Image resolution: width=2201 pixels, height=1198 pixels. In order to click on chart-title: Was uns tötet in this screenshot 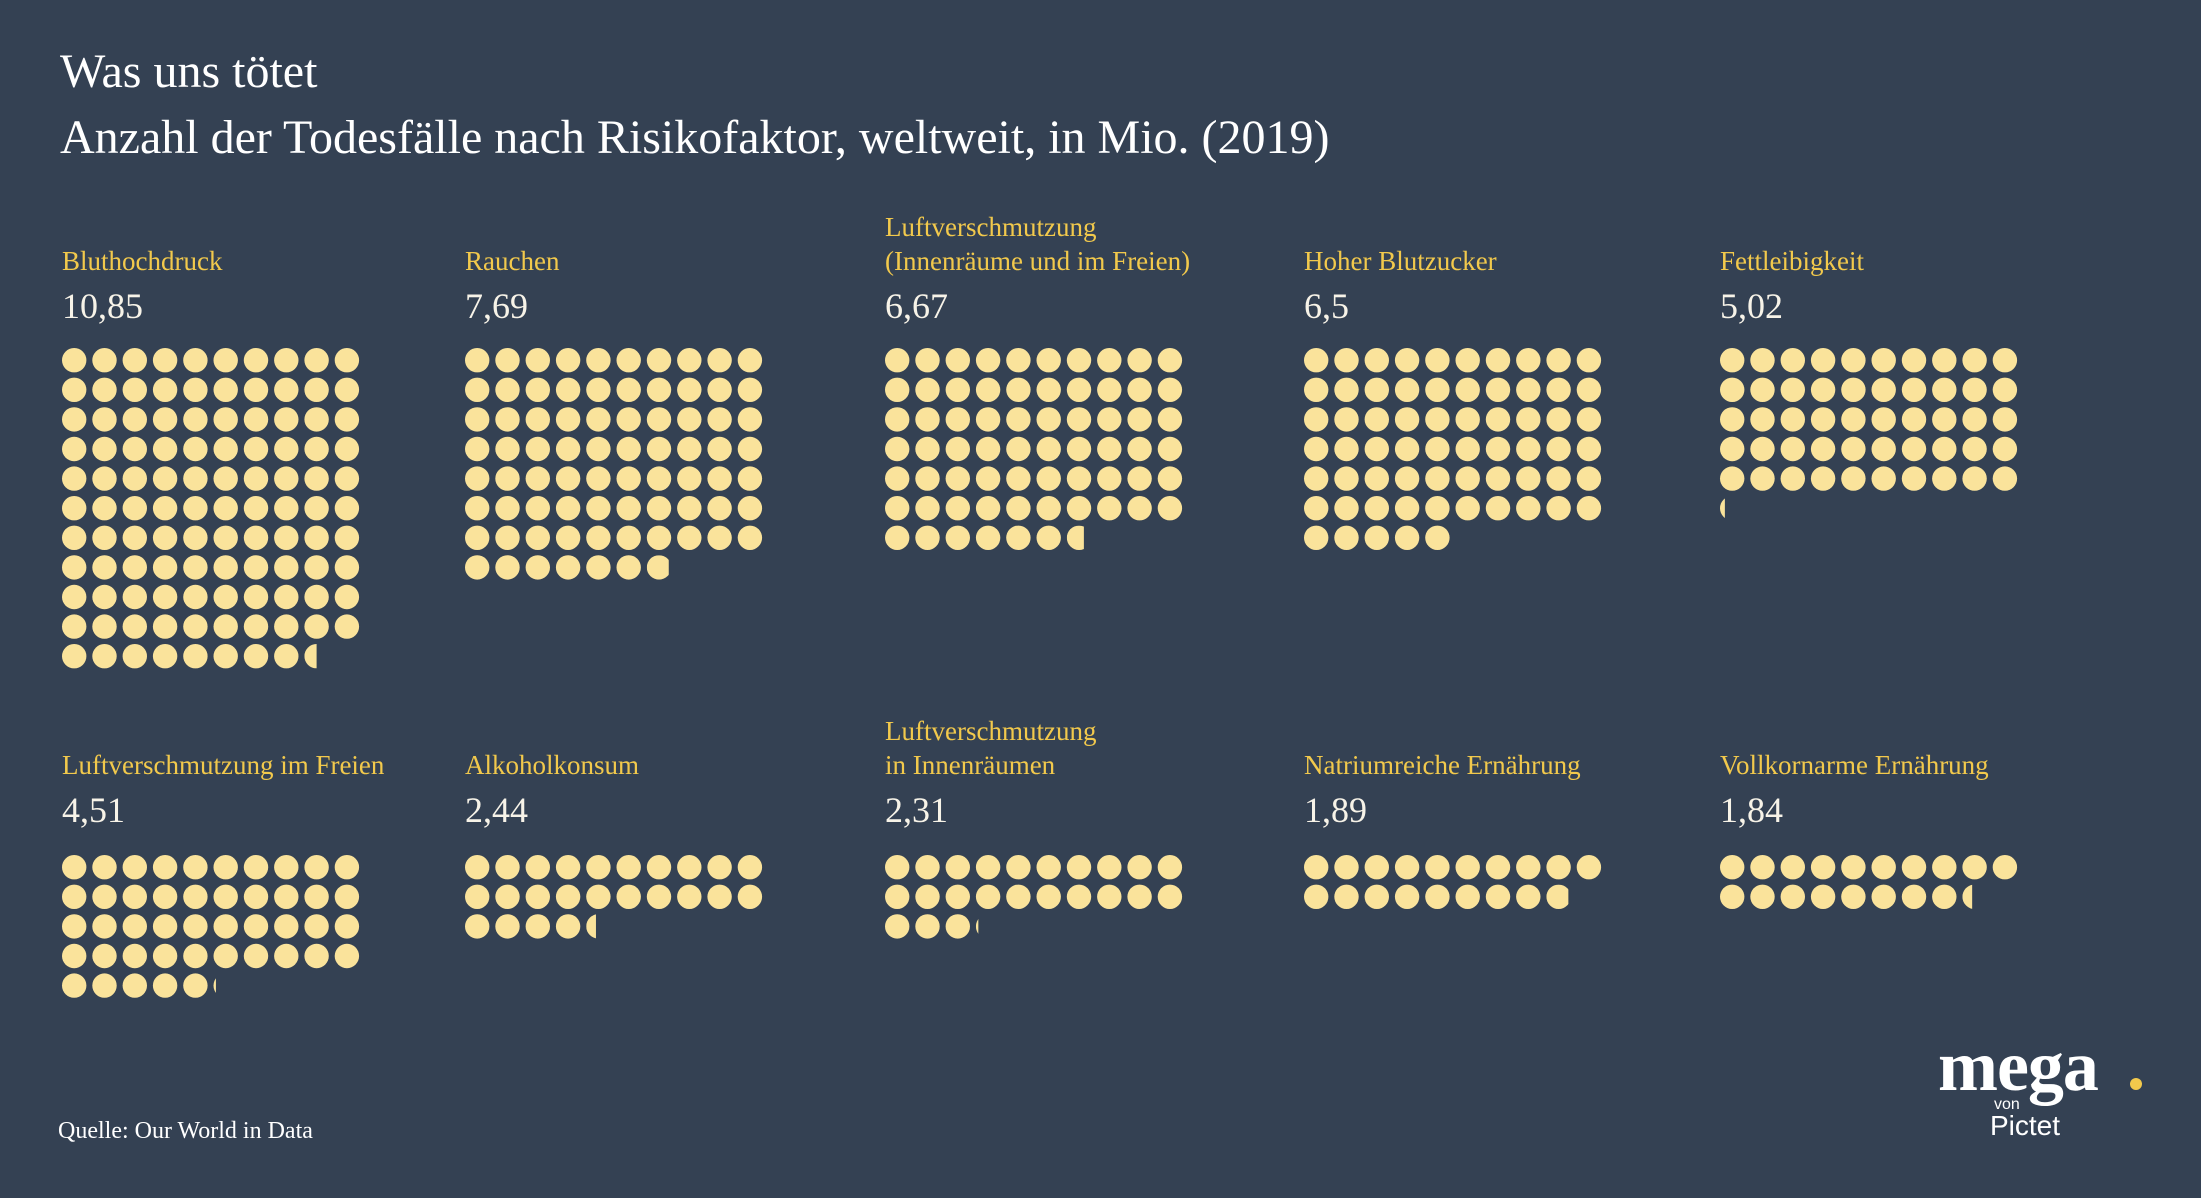, I will do `click(189, 71)`.